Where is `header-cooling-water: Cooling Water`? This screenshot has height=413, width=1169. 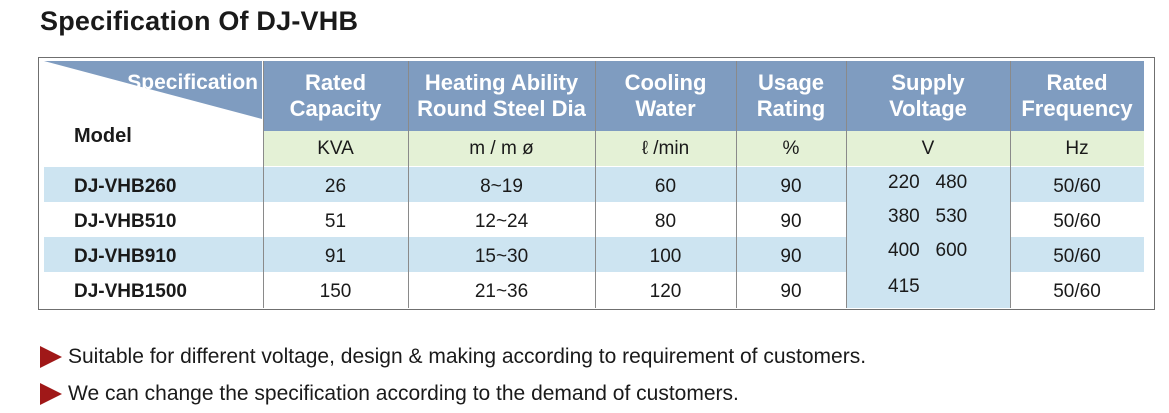 header-cooling-water: Cooling Water is located at coordinates (665, 96).